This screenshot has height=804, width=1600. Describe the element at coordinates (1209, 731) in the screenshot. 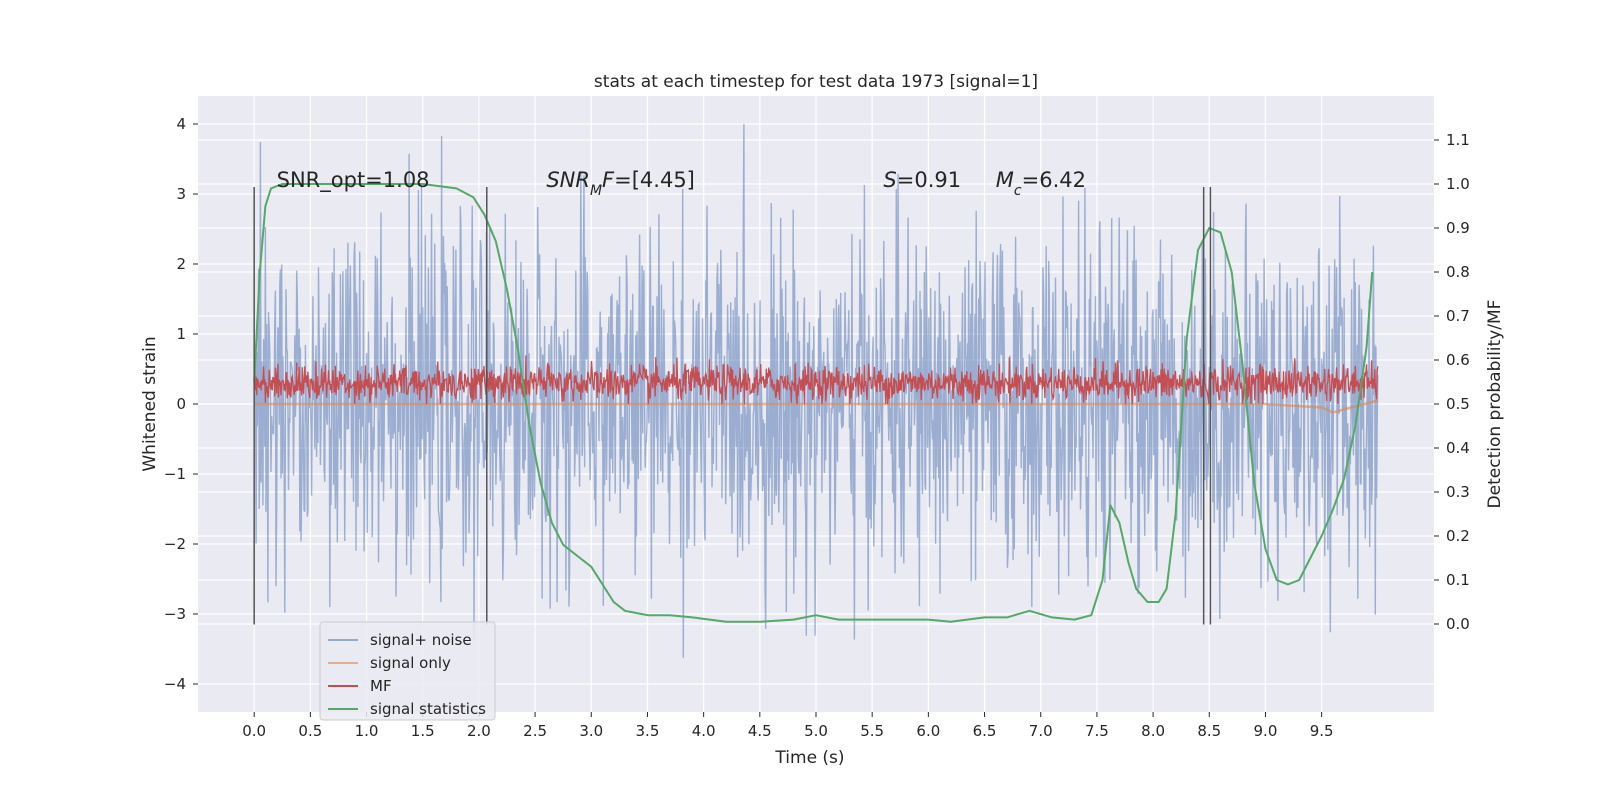

I see `x-tick-label: 8.5` at that location.